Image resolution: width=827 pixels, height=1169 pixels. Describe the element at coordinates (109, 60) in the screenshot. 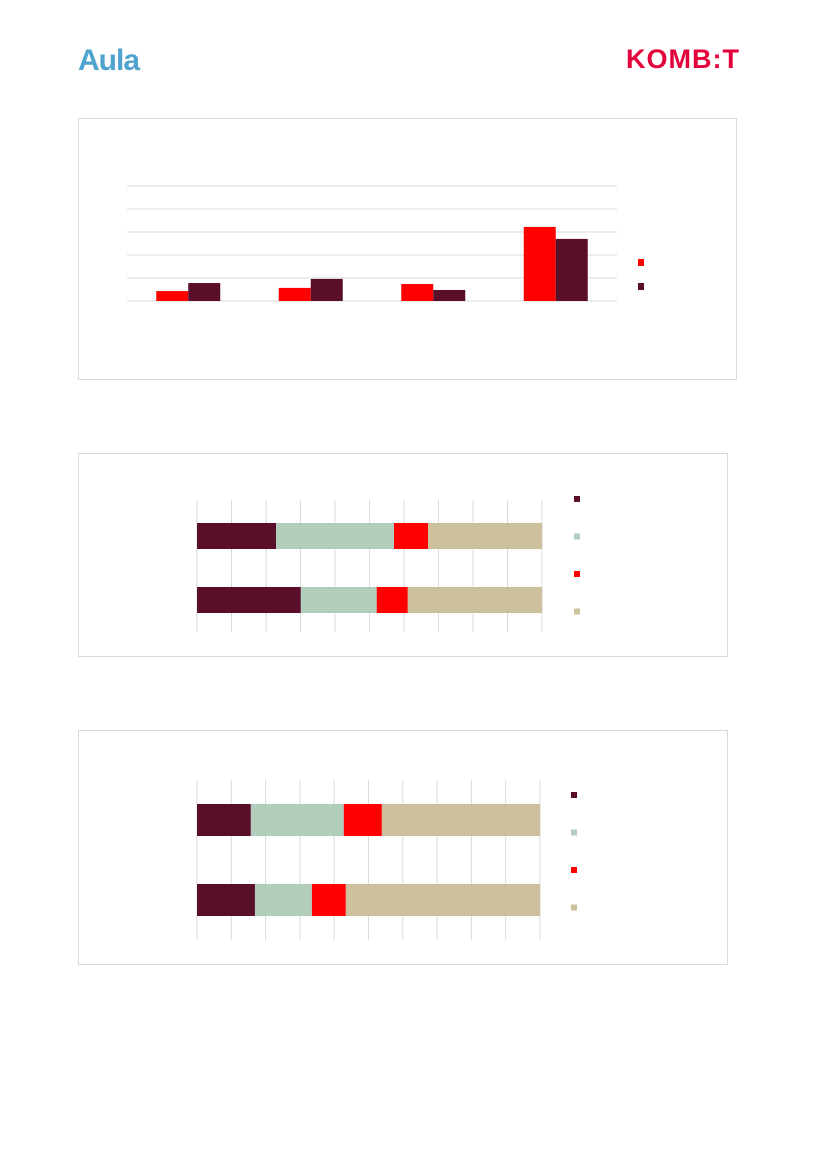

I see `aula-logo: Aula` at that location.